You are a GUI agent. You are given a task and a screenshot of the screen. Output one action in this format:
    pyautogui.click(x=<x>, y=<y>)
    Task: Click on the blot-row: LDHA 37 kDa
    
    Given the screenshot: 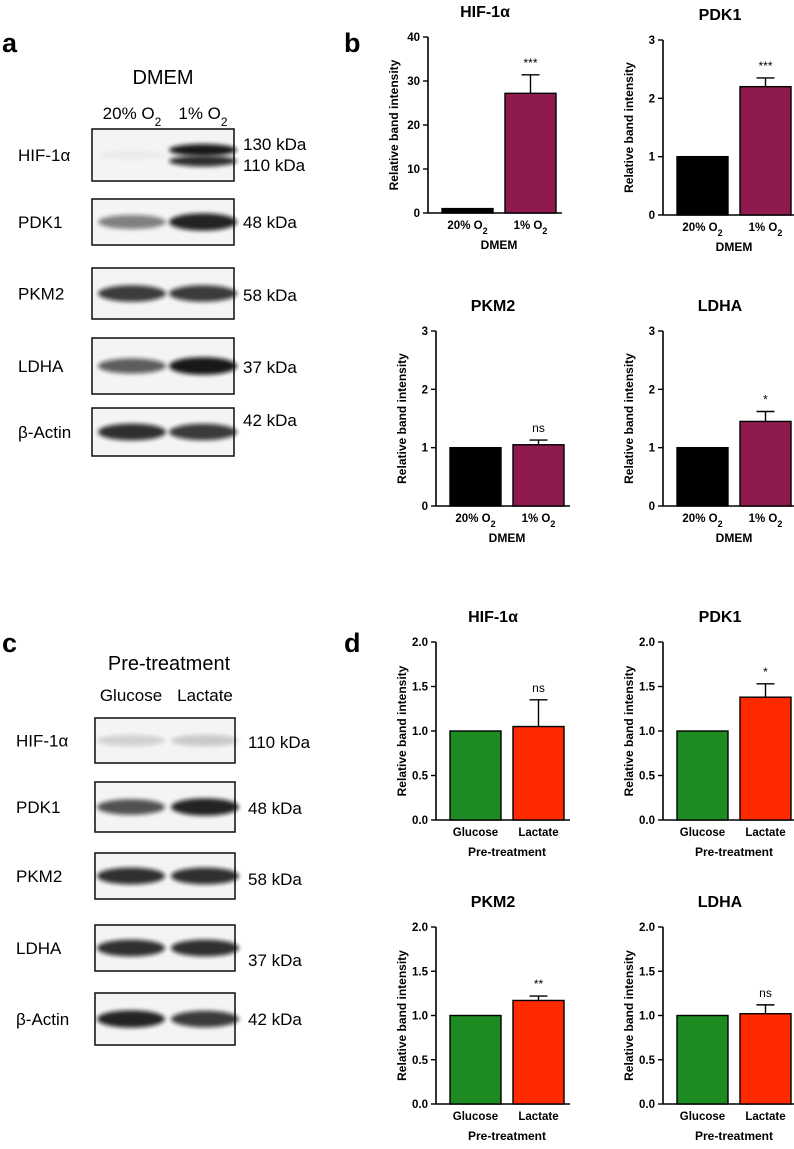 What is the action you would take?
    pyautogui.click(x=159, y=948)
    